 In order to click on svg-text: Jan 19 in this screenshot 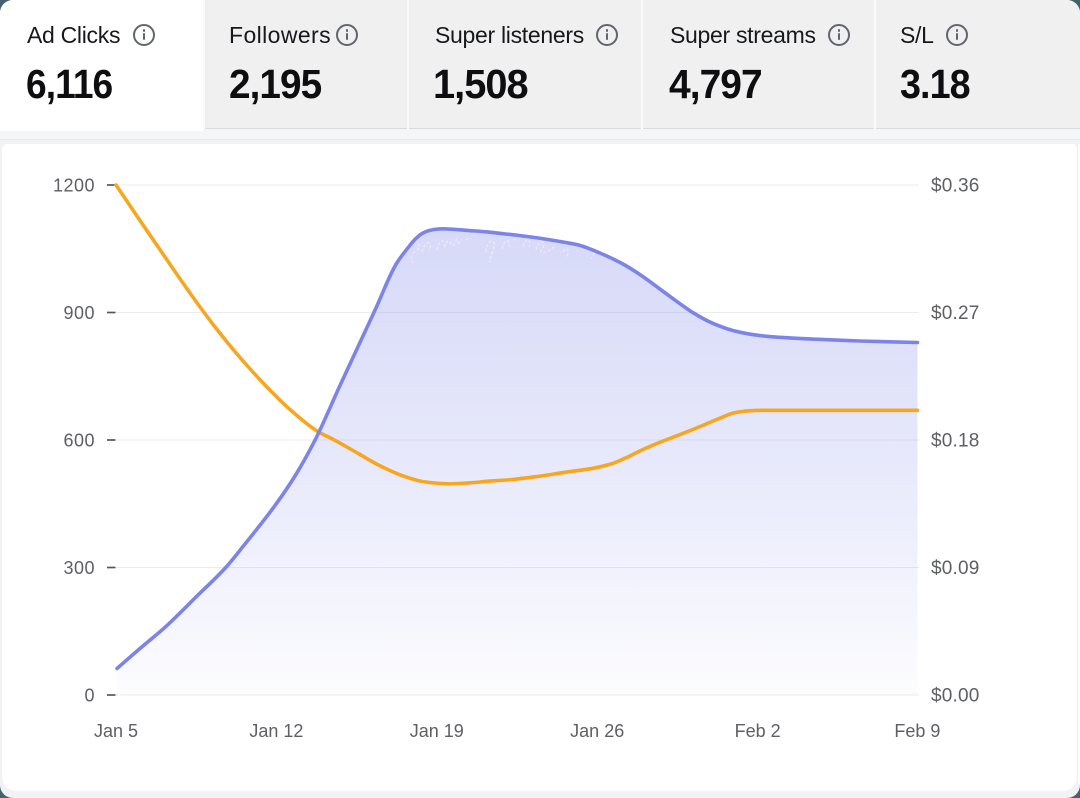, I will do `click(437, 731)`.